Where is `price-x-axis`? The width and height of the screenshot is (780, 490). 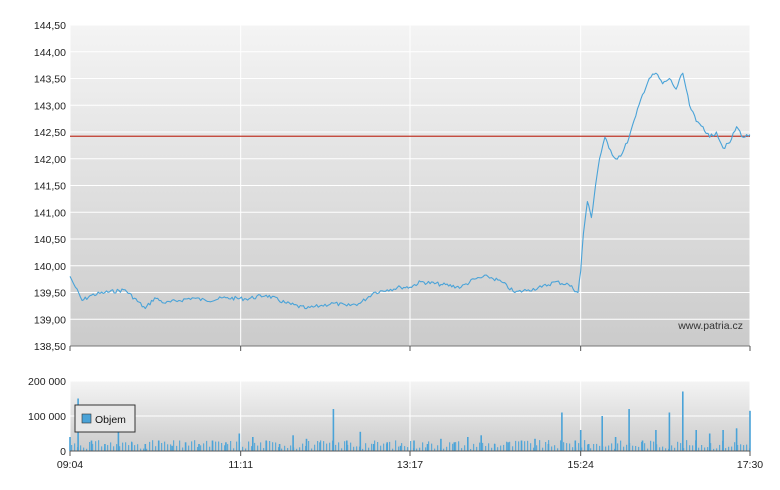
price-x-axis is located at coordinates (410, 348).